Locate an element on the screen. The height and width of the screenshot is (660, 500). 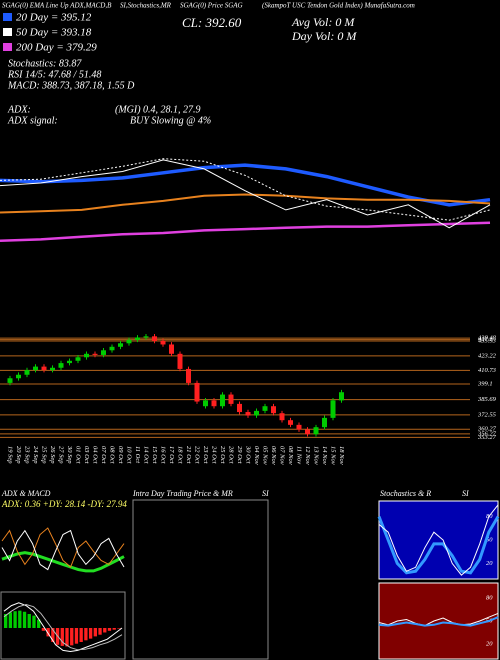
date-label: 07 Nov is located at coordinates (282, 455).